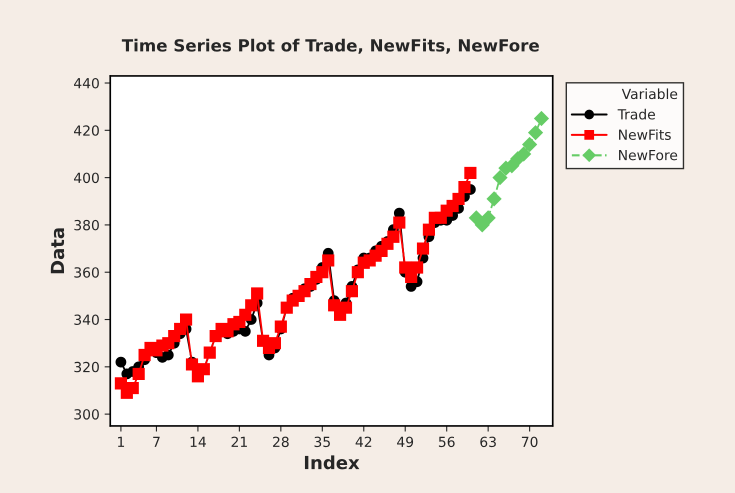  I want to click on x-tick-label: 7, so click(156, 441).